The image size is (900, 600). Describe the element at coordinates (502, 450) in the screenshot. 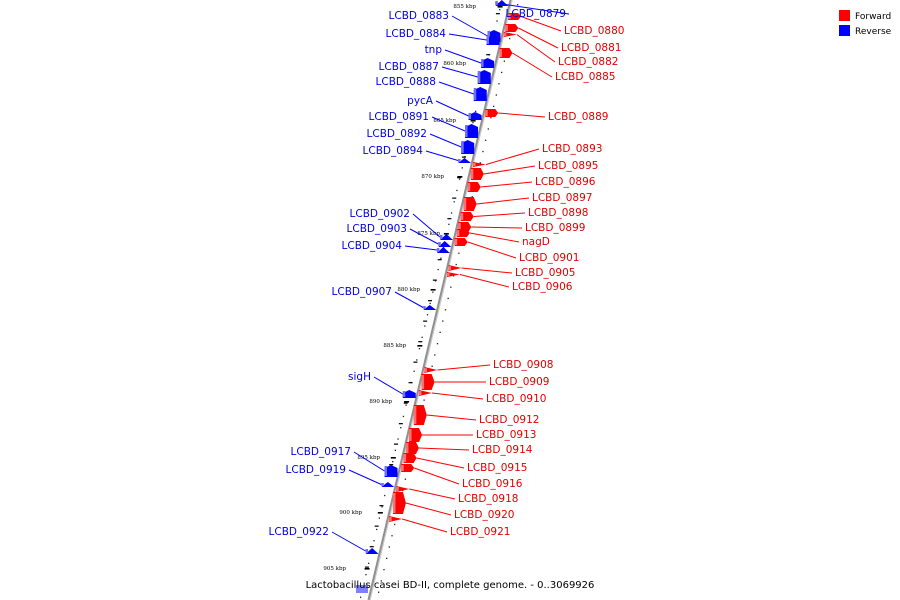

I see `gene-label-lcbd-0914: LCBD_0914` at that location.